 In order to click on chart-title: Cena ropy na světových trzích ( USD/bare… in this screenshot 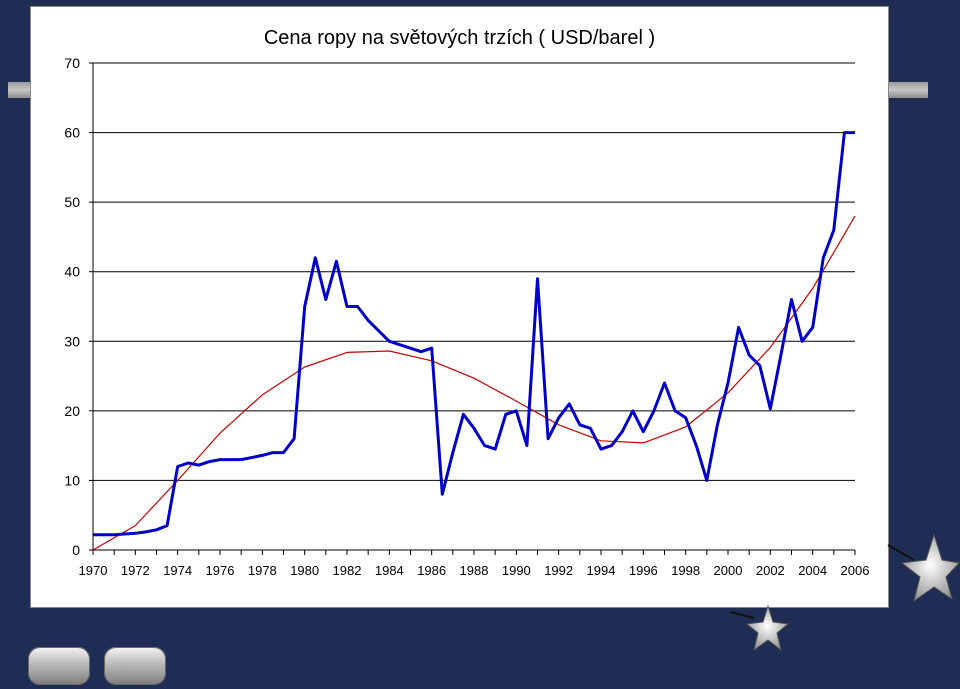, I will do `click(459, 38)`.